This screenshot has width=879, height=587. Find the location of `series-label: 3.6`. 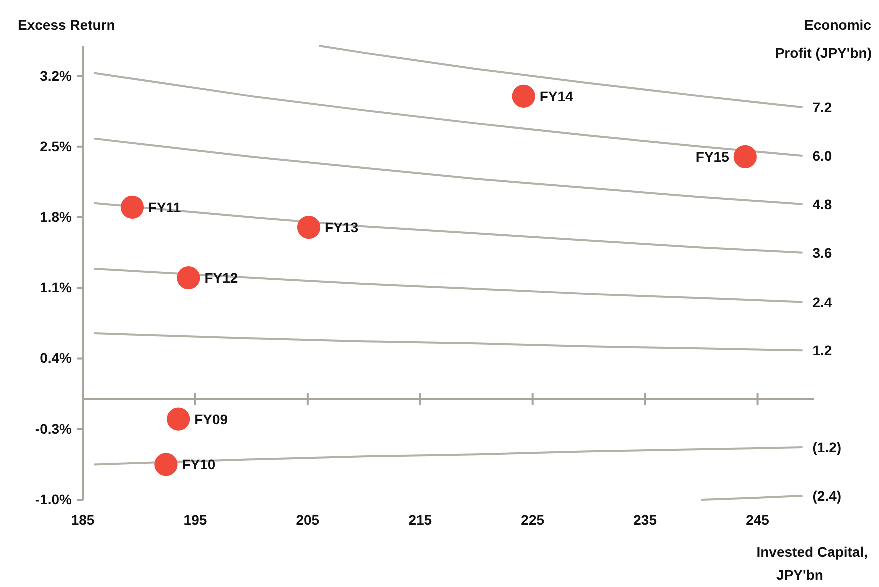

series-label: 3.6 is located at coordinates (822, 252).